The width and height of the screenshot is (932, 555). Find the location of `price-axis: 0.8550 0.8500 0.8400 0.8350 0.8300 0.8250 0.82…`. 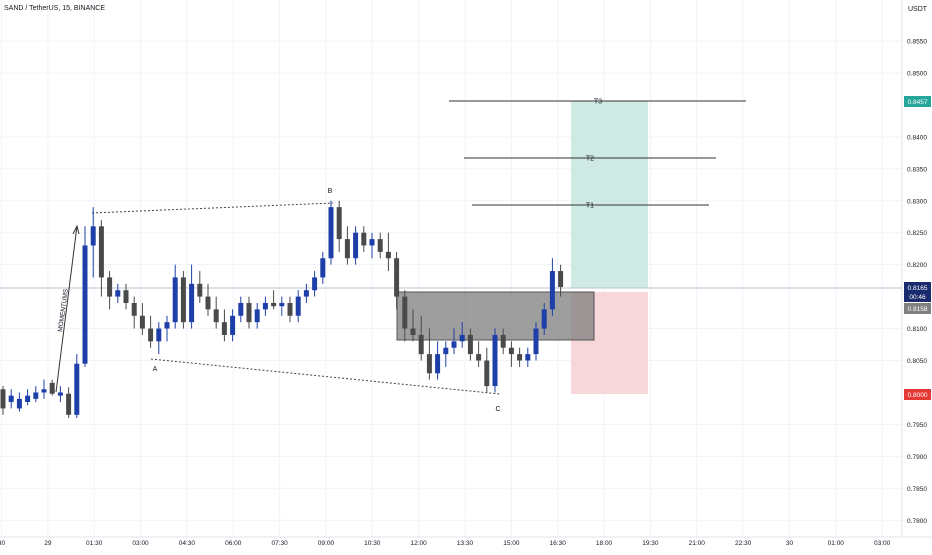

price-axis: 0.8550 0.8500 0.8400 0.8350 0.8300 0.8250 0.82… is located at coordinates (917, 282).